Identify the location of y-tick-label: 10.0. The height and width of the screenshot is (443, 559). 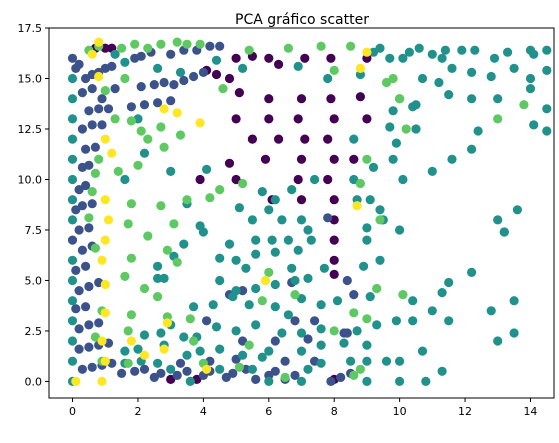
(30, 179).